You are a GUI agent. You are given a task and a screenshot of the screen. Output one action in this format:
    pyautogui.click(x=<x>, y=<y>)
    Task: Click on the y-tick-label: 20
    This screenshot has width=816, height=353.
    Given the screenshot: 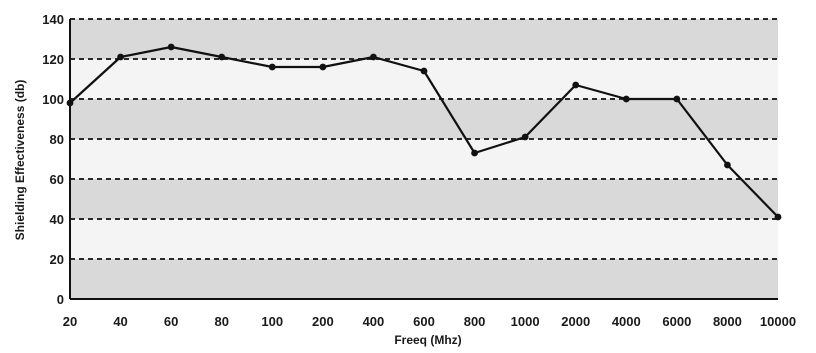 What is the action you would take?
    pyautogui.click(x=57, y=259)
    